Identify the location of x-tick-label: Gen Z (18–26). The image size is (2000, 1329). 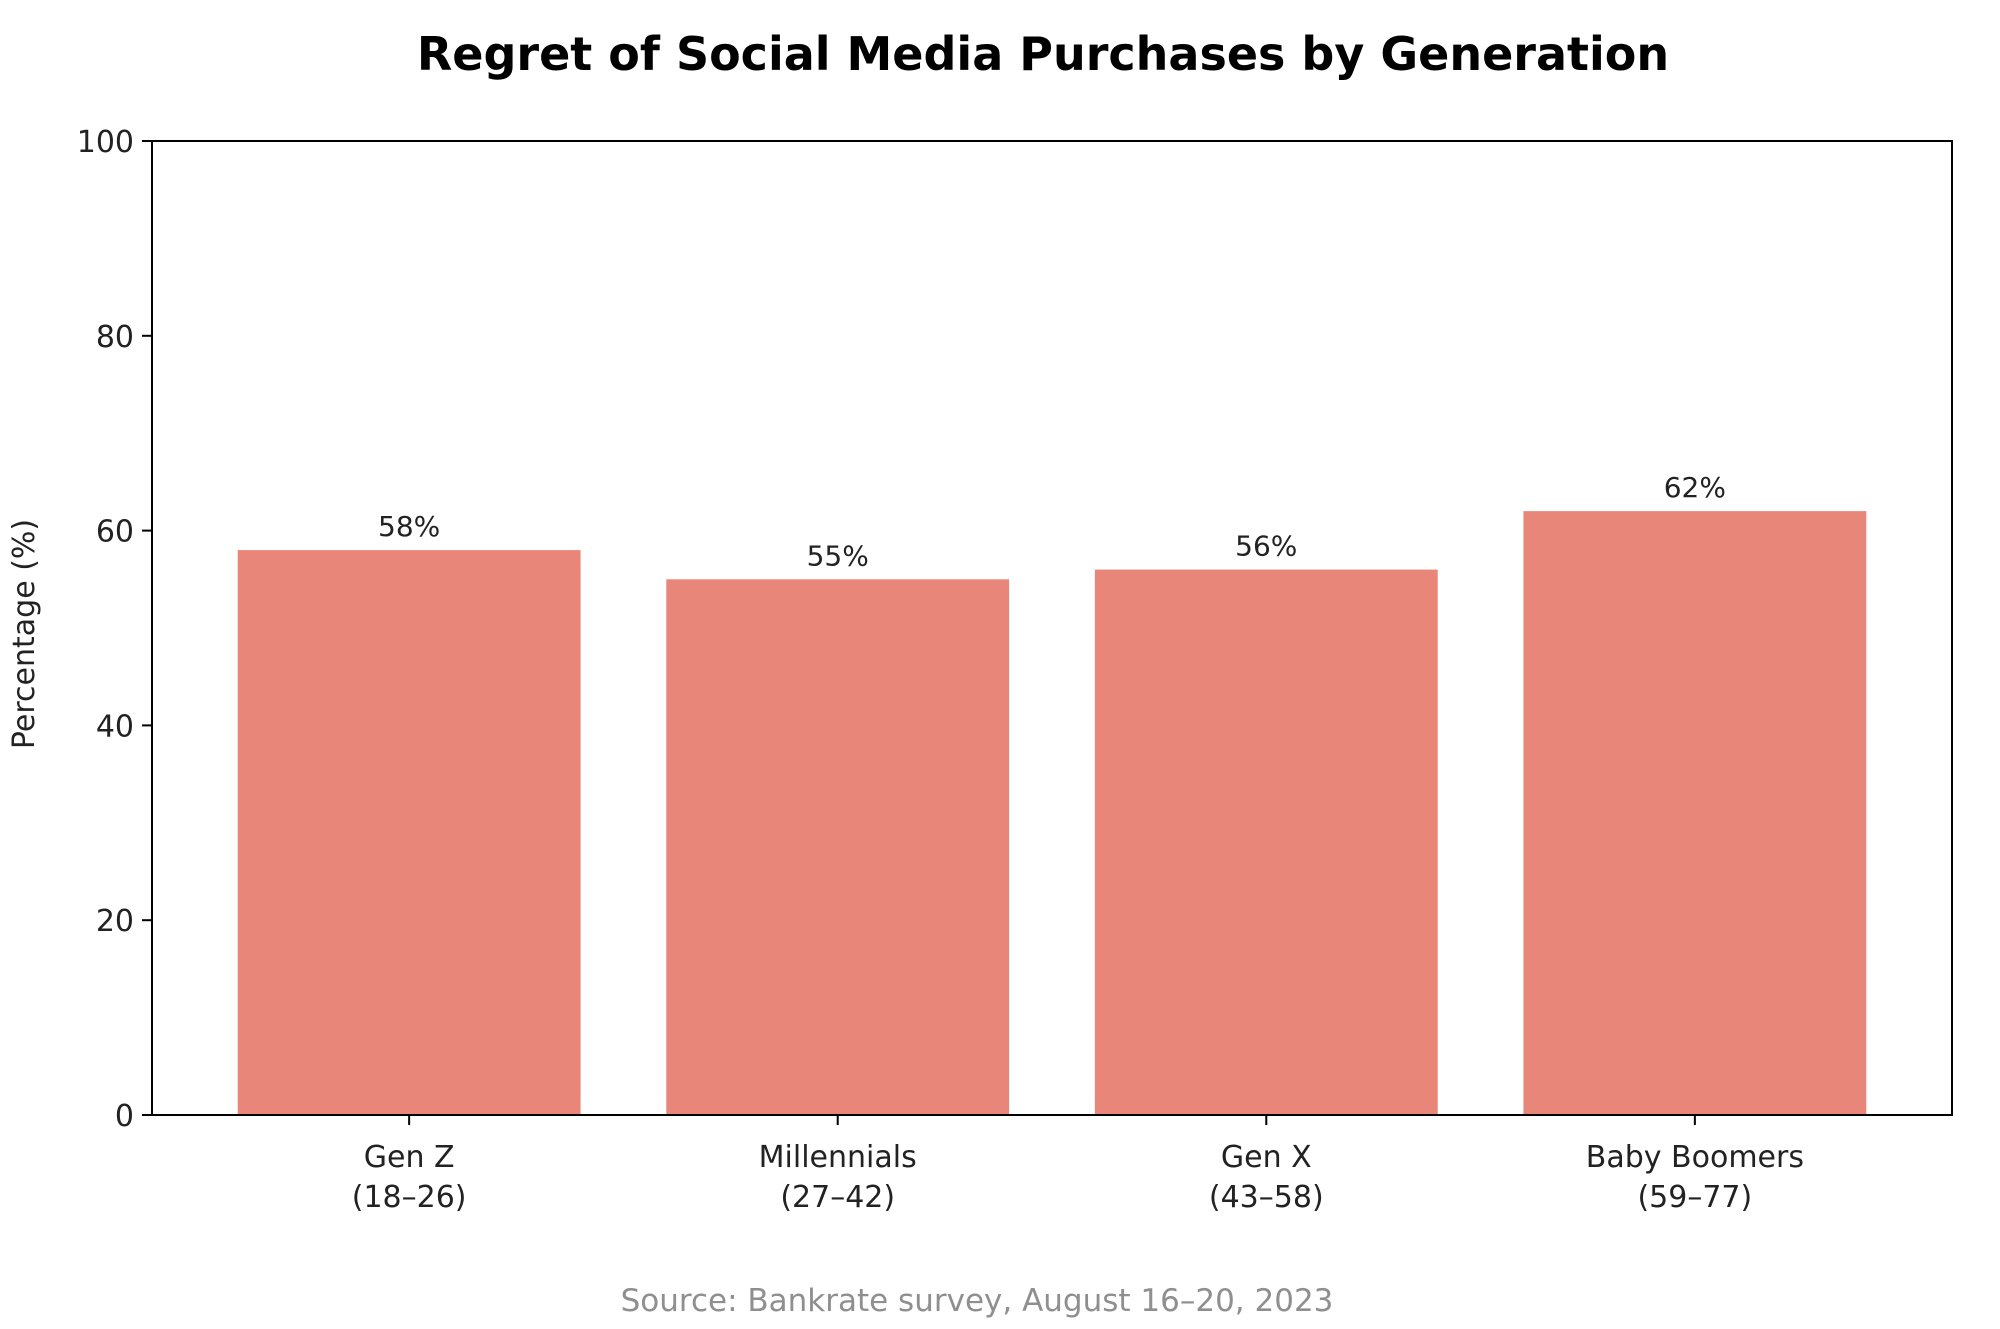
(409, 1177).